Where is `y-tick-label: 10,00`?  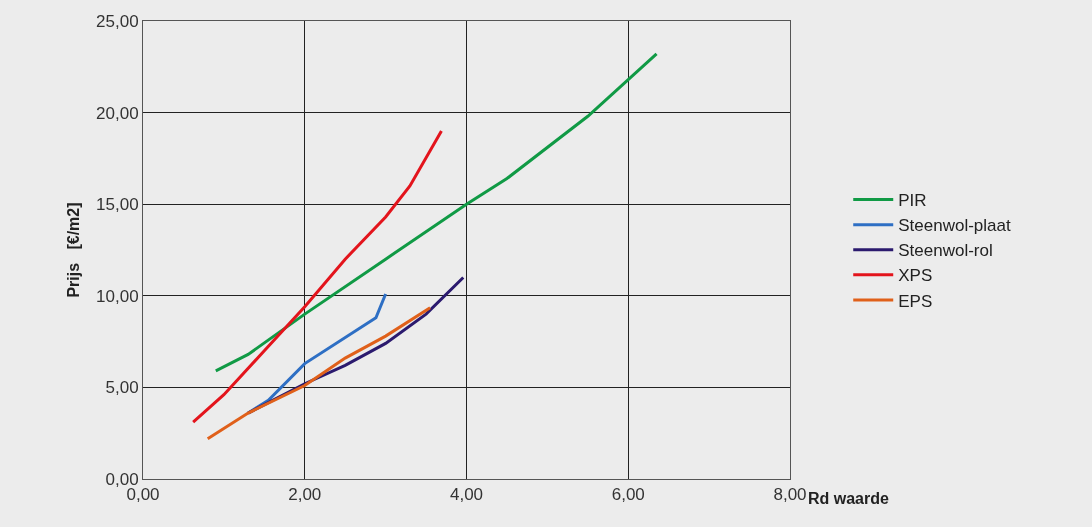
y-tick-label: 10,00 is located at coordinates (117, 296).